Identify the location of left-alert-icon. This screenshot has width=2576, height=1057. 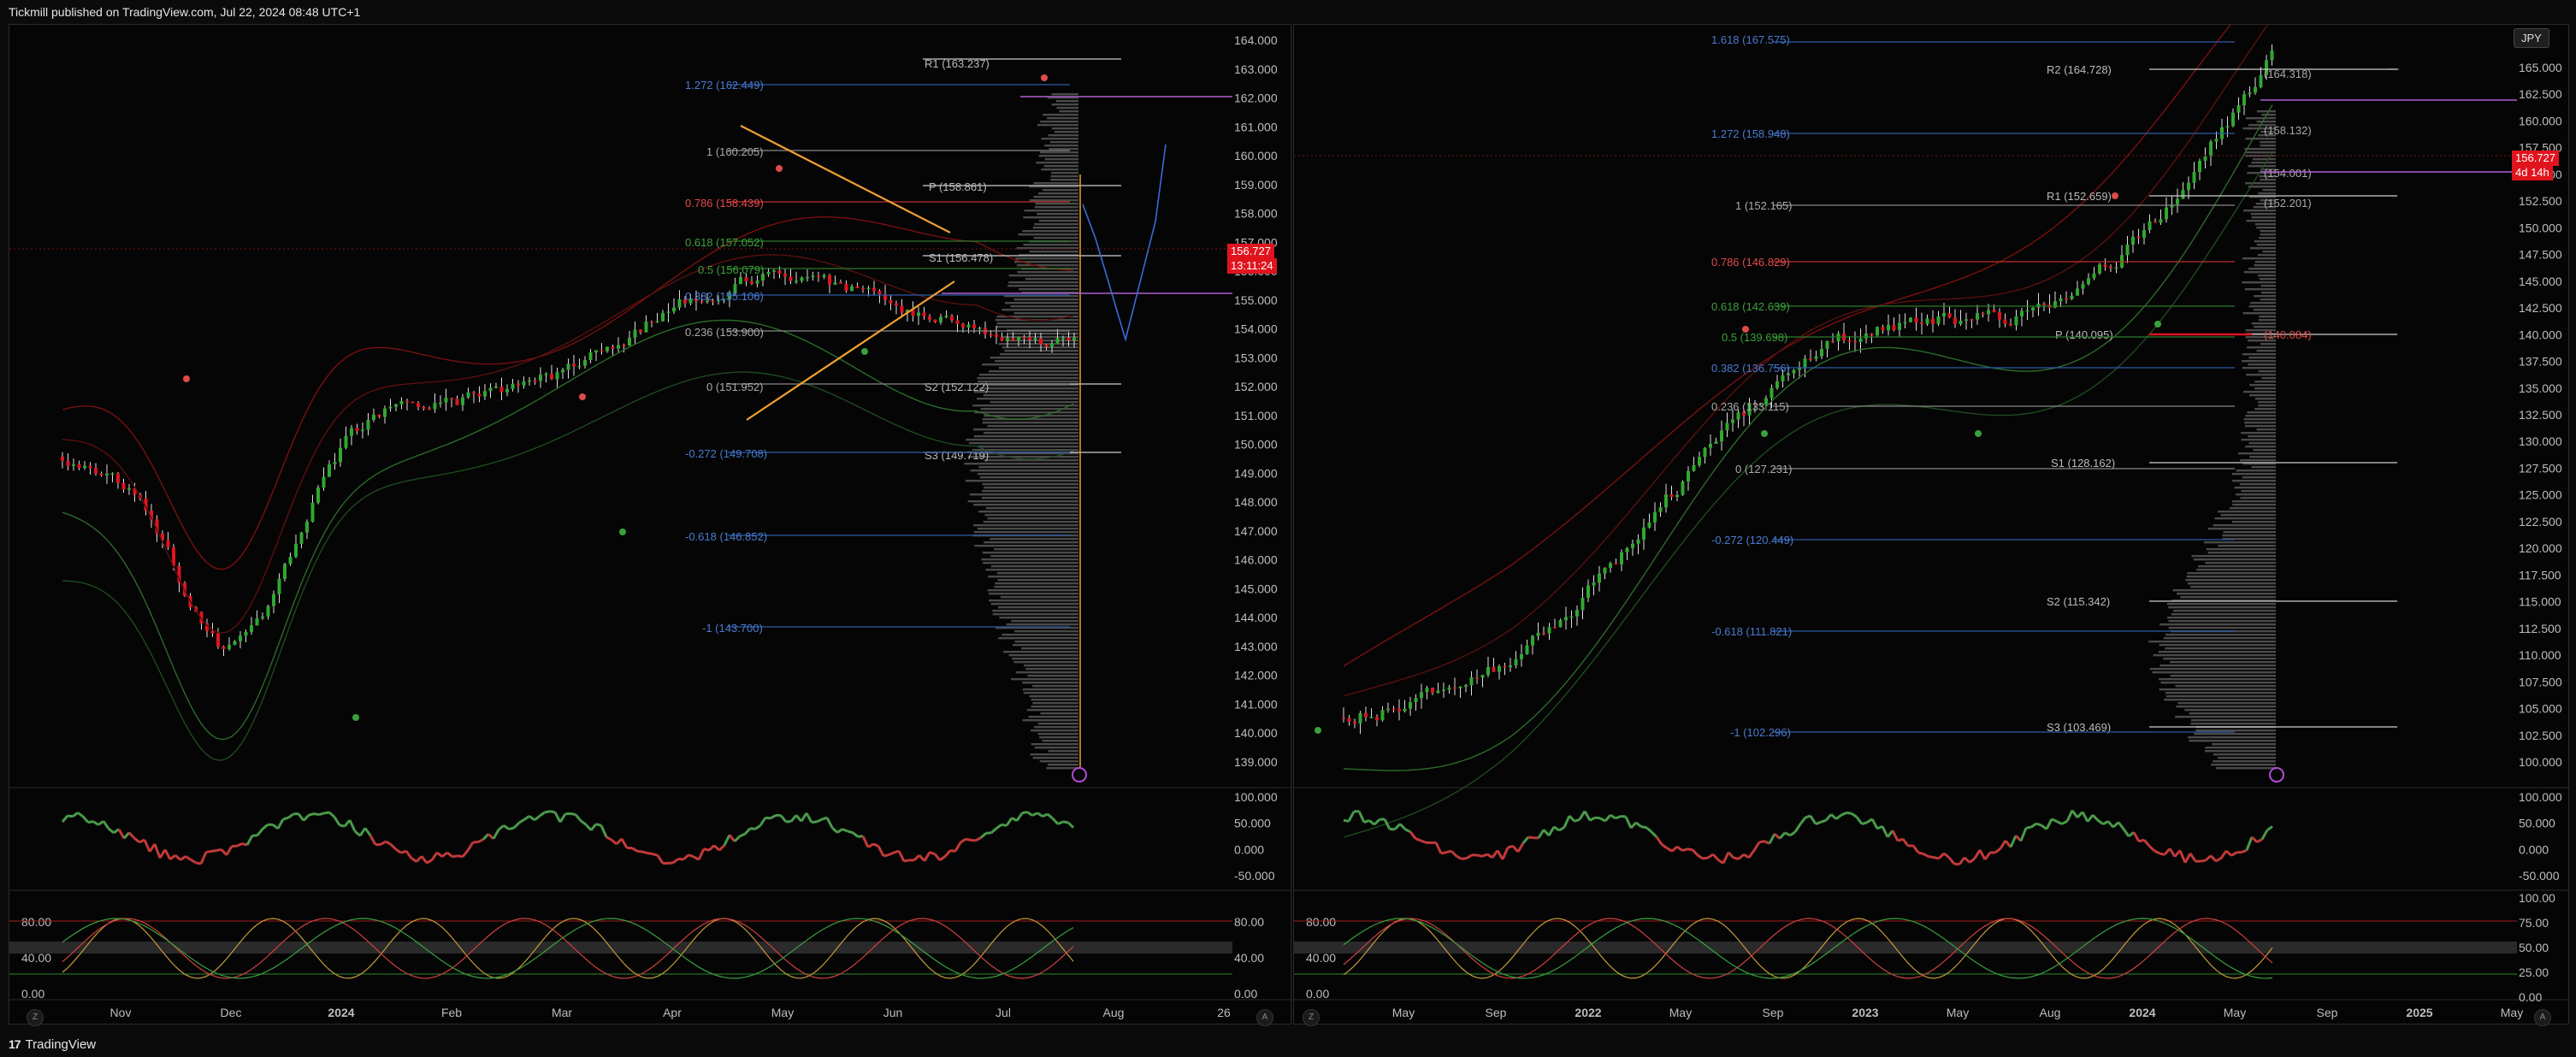
(1079, 774).